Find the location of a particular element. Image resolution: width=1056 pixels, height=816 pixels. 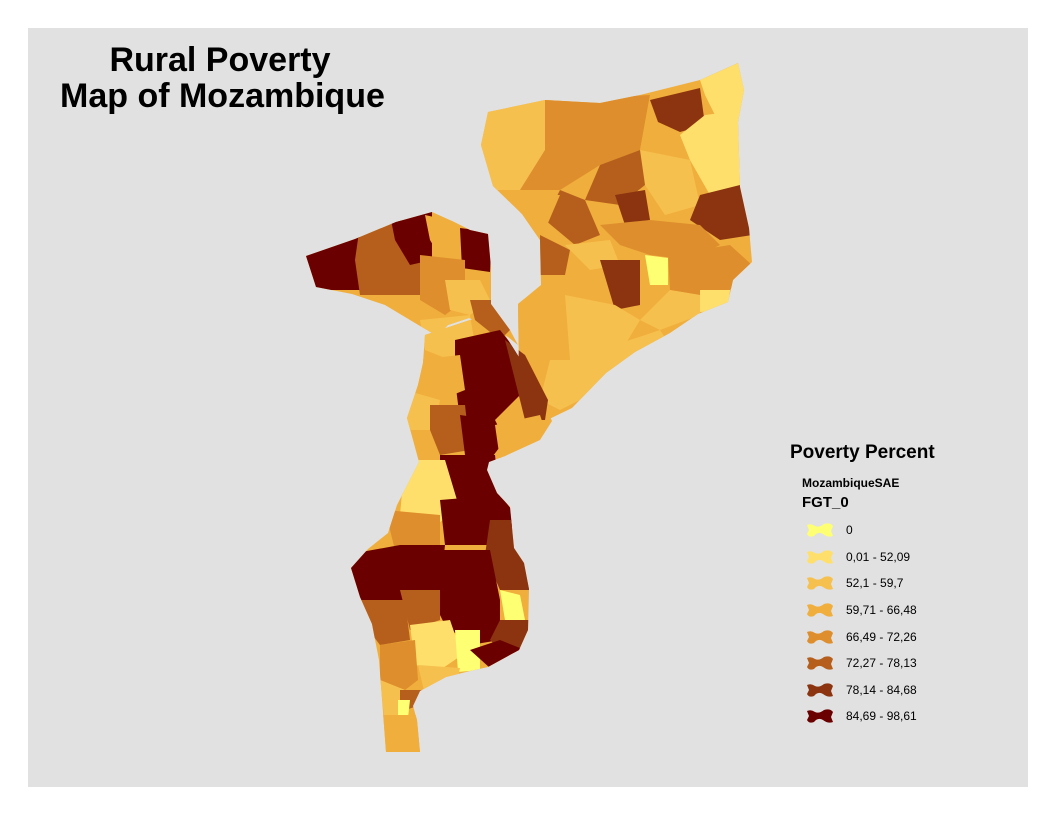

legend-item: 52,1 - 59,7 is located at coordinates (898, 583).